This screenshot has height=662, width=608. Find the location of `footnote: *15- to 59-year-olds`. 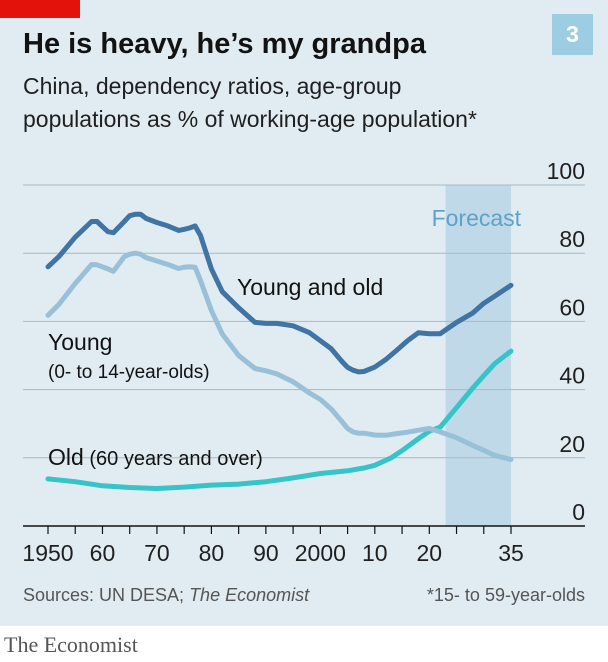

footnote: *15- to 59-year-olds is located at coordinates (505, 595).